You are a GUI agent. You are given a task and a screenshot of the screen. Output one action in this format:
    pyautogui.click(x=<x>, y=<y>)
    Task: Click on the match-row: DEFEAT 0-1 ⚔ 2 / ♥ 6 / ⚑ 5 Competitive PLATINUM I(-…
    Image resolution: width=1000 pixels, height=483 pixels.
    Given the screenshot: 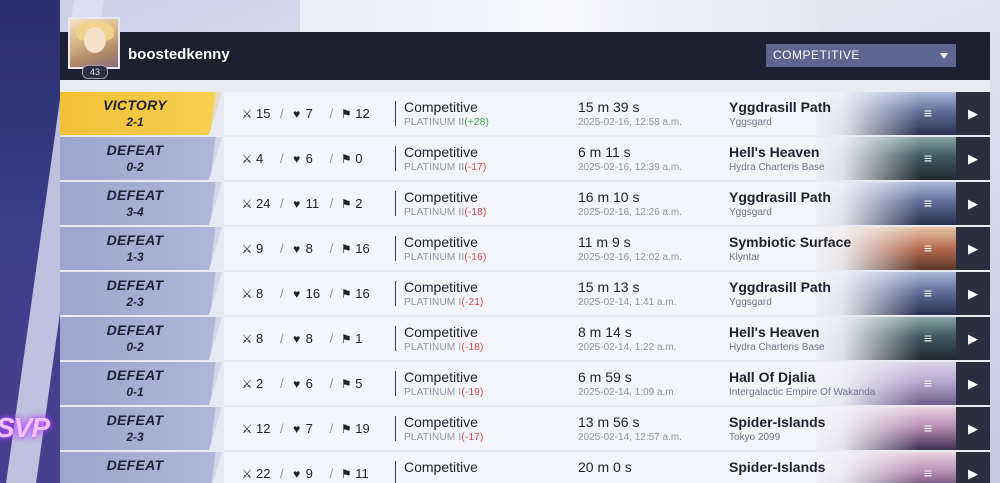 What is the action you would take?
    pyautogui.click(x=525, y=383)
    